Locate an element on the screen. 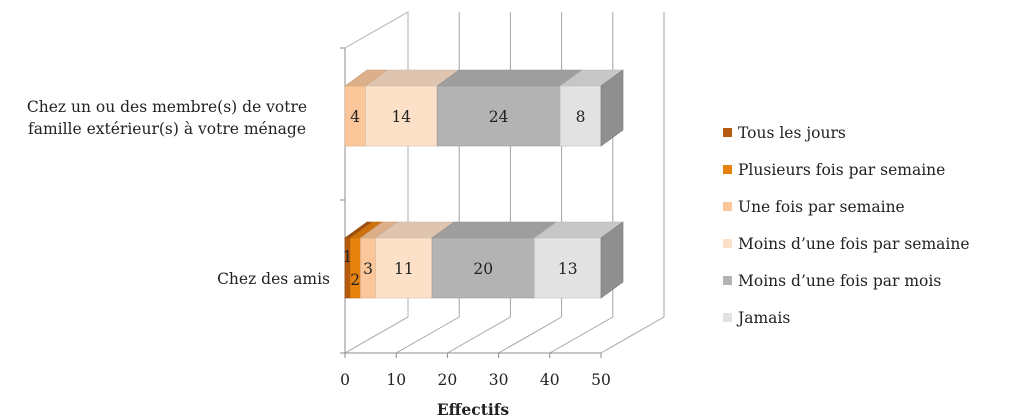 Image resolution: width=1021 pixels, height=420 pixels. data-label: 3 is located at coordinates (368, 269).